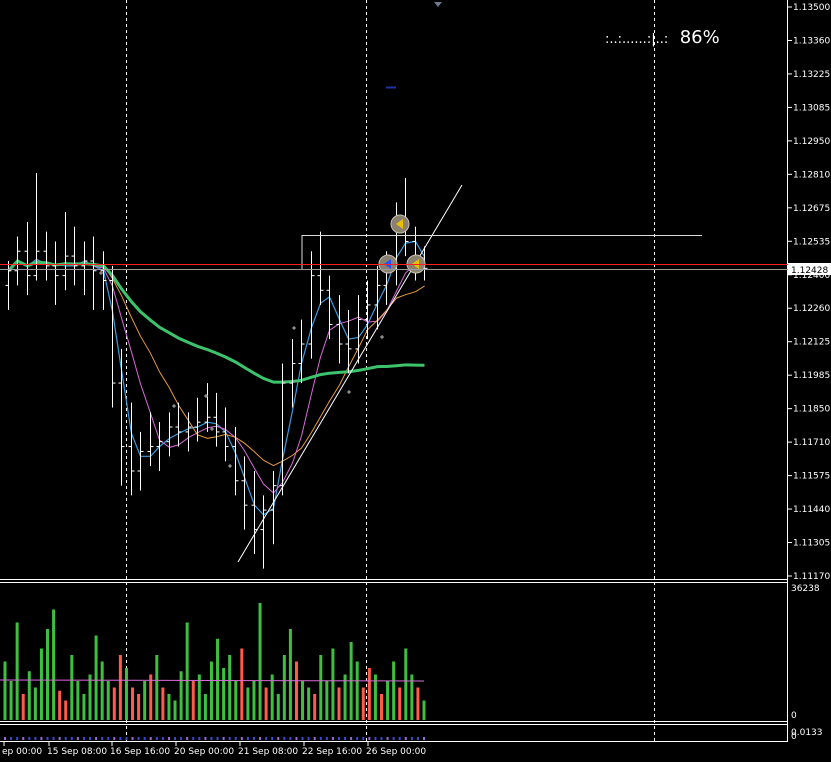  I want to click on chart-shift-marker, so click(438, 4).